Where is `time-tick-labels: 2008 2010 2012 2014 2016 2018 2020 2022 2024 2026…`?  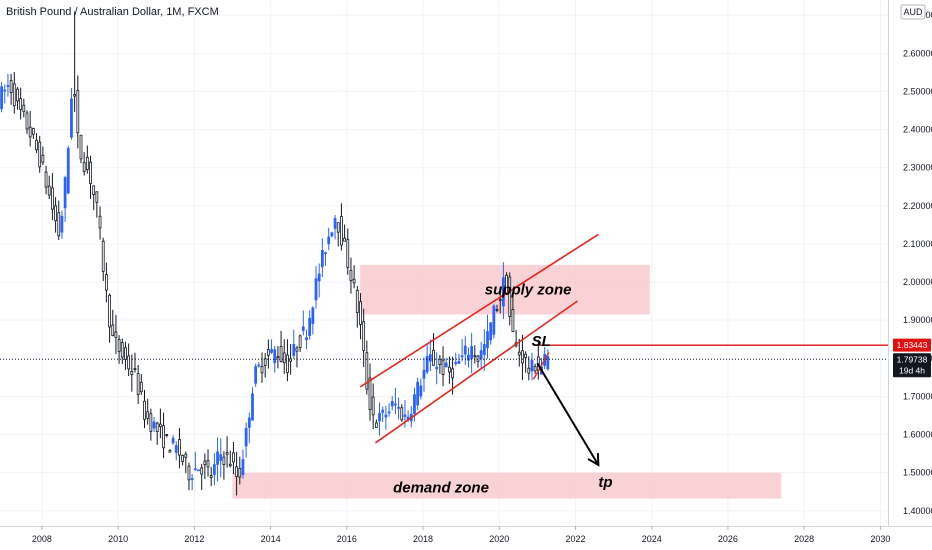 time-tick-labels: 2008 2010 2012 2014 2016 2018 2020 2022 2024 2026… is located at coordinates (461, 535).